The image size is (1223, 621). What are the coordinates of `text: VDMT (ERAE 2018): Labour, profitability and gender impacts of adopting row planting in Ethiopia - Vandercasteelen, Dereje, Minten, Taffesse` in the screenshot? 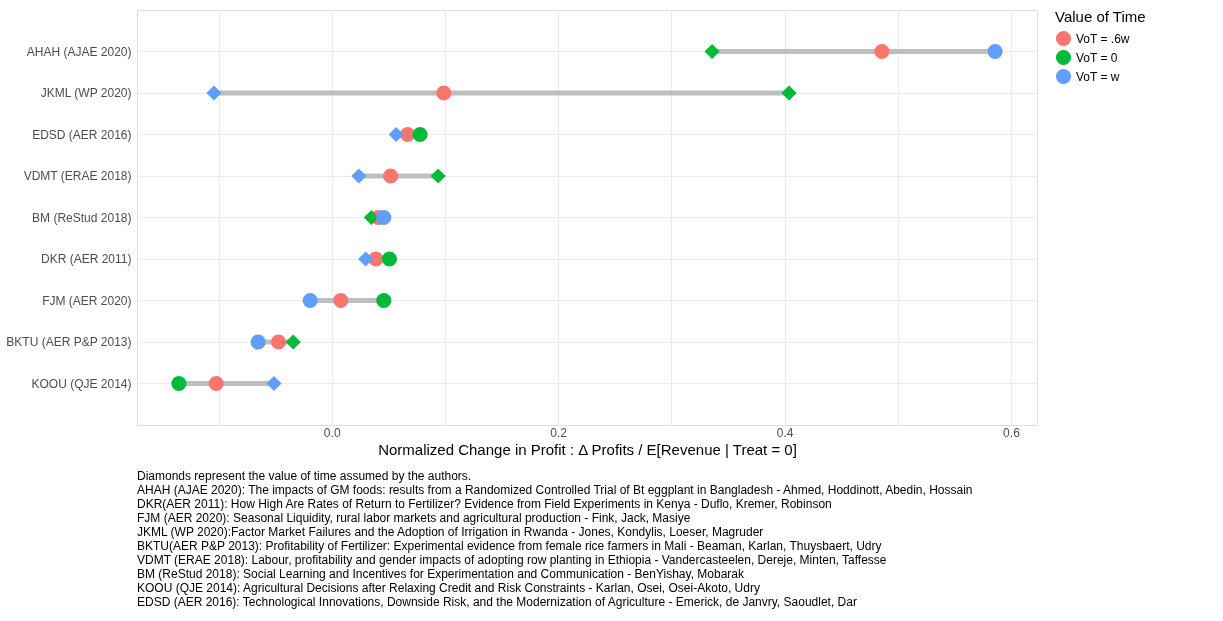 It's located at (512, 560).